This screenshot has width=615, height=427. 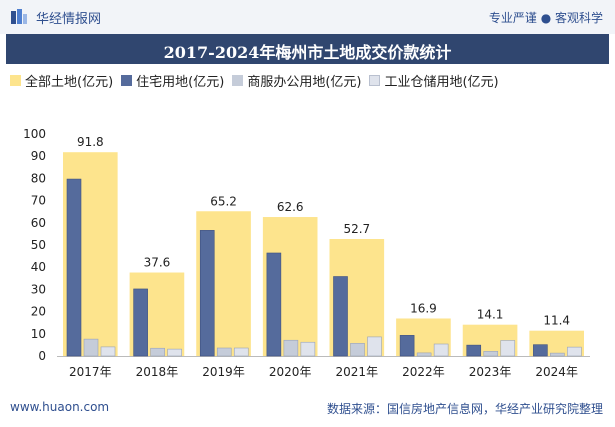 What do you see at coordinates (38, 312) in the screenshot?
I see `y-tick-label: 20` at bounding box center [38, 312].